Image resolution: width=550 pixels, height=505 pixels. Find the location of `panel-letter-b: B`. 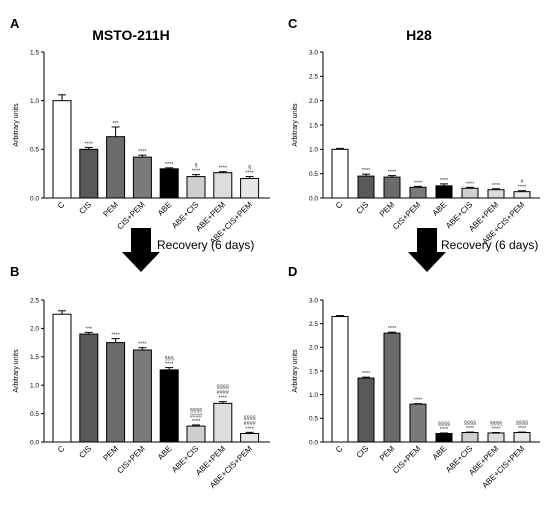

panel-letter-b: B is located at coordinates (14, 271).